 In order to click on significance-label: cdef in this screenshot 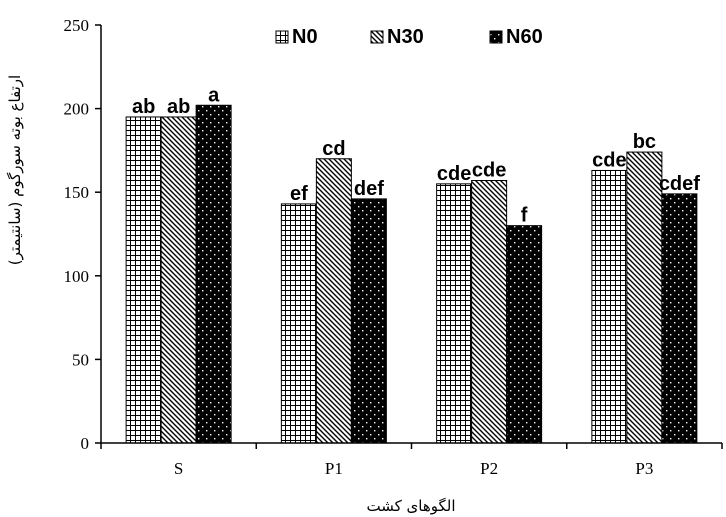, I will do `click(679, 184)`.